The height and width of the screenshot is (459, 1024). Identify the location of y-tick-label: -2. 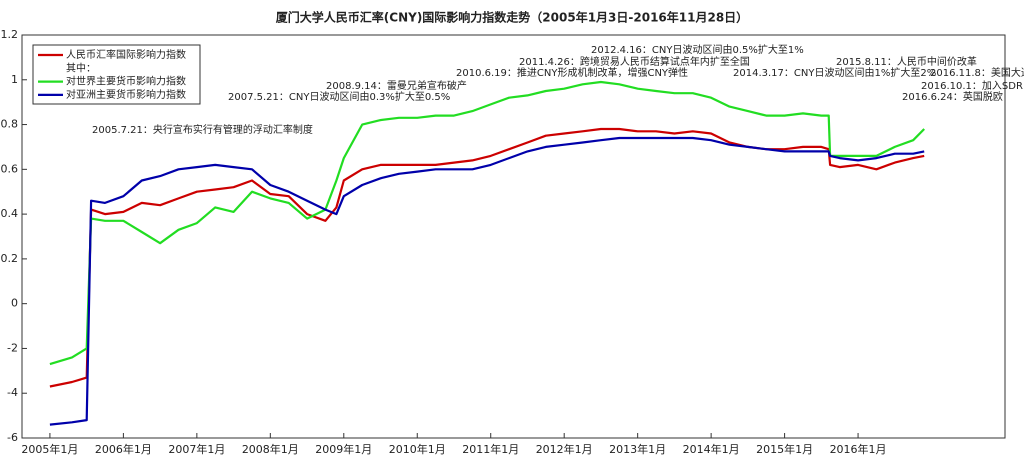
(12, 347).